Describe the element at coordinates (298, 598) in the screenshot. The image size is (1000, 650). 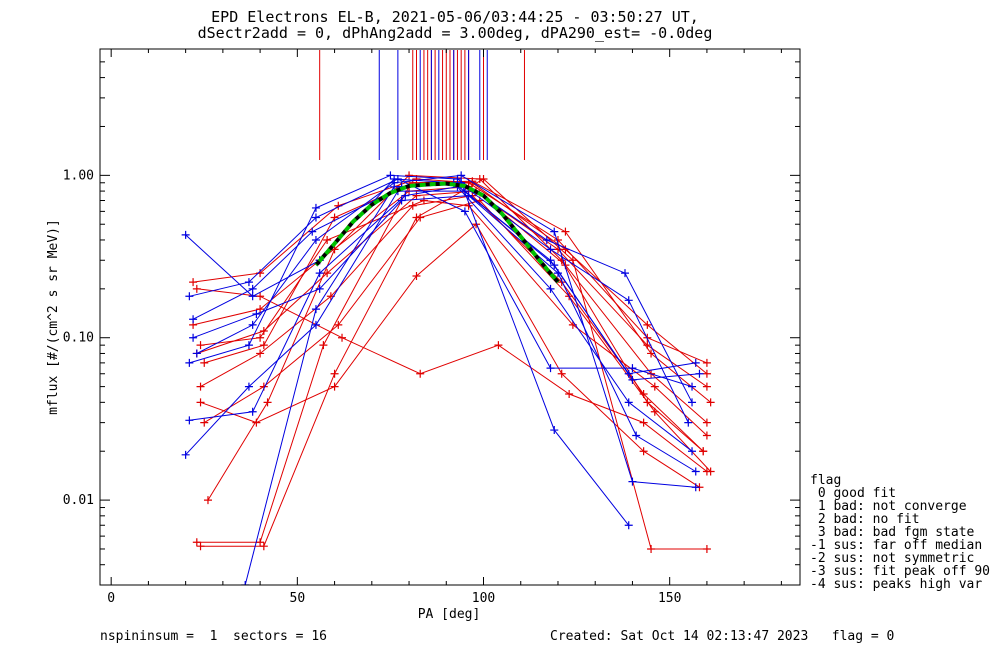
I see `x-tick-label: 50` at that location.